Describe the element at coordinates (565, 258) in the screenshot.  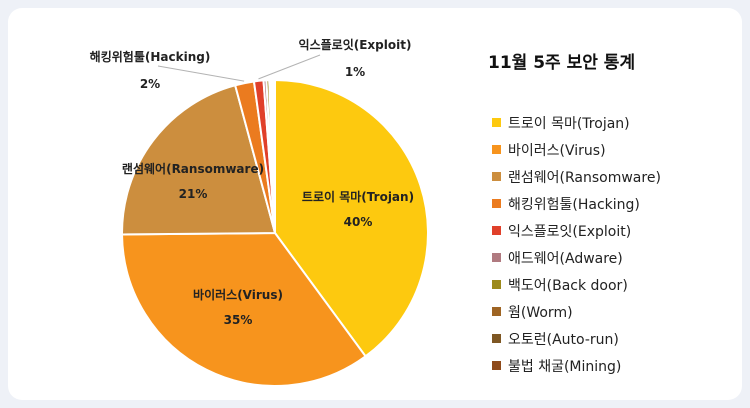
I see `legend-label: 애드웨어(Adware)` at that location.